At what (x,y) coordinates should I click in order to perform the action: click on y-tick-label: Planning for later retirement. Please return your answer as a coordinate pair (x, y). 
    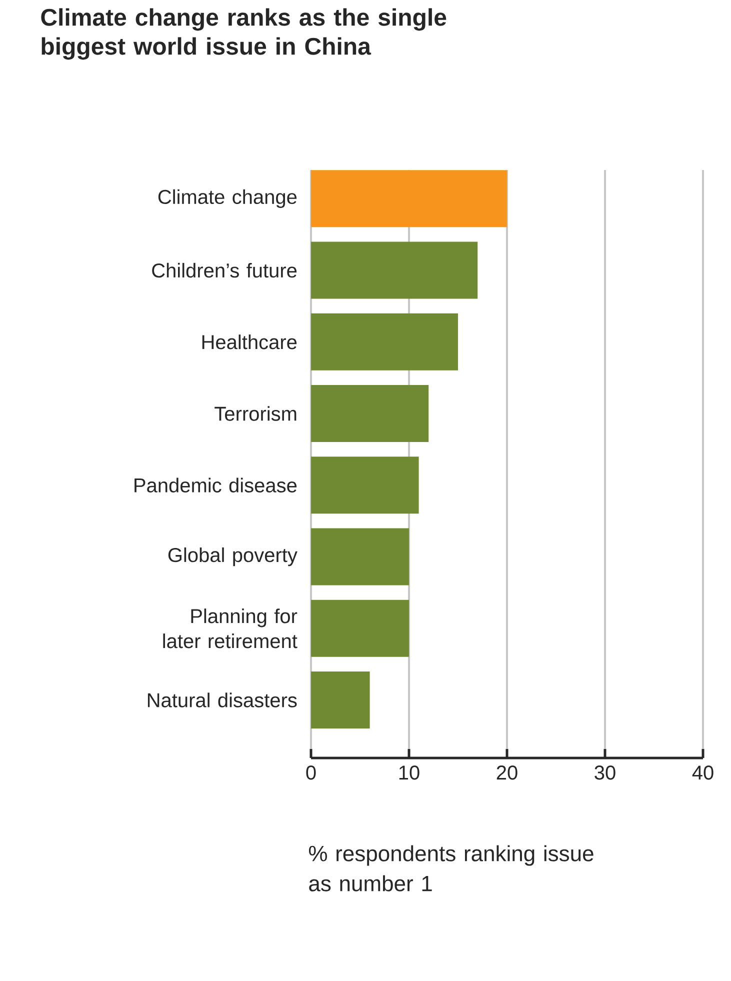
    Looking at the image, I should click on (230, 628).